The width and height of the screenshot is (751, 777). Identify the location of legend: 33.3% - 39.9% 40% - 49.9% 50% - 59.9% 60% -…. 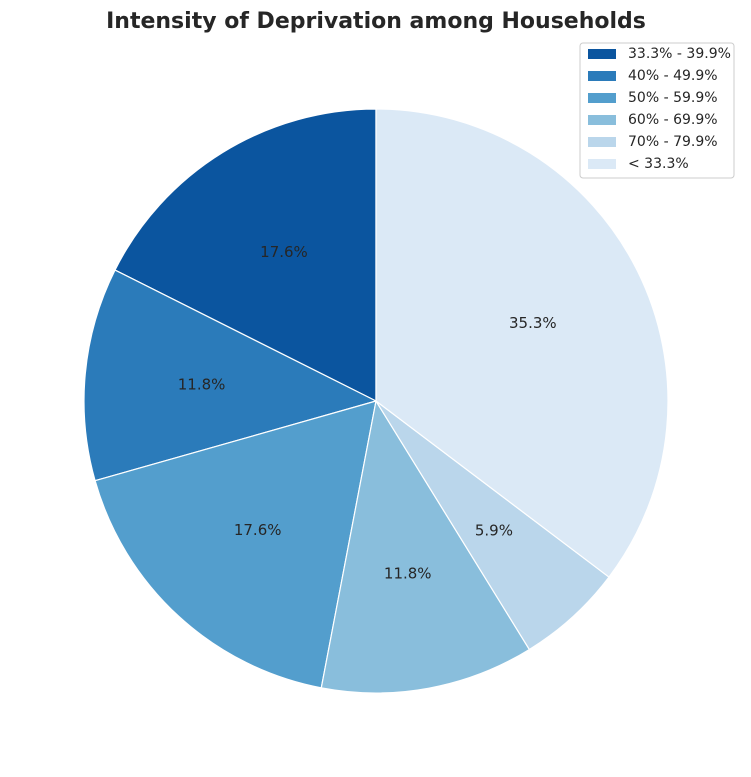
(657, 110).